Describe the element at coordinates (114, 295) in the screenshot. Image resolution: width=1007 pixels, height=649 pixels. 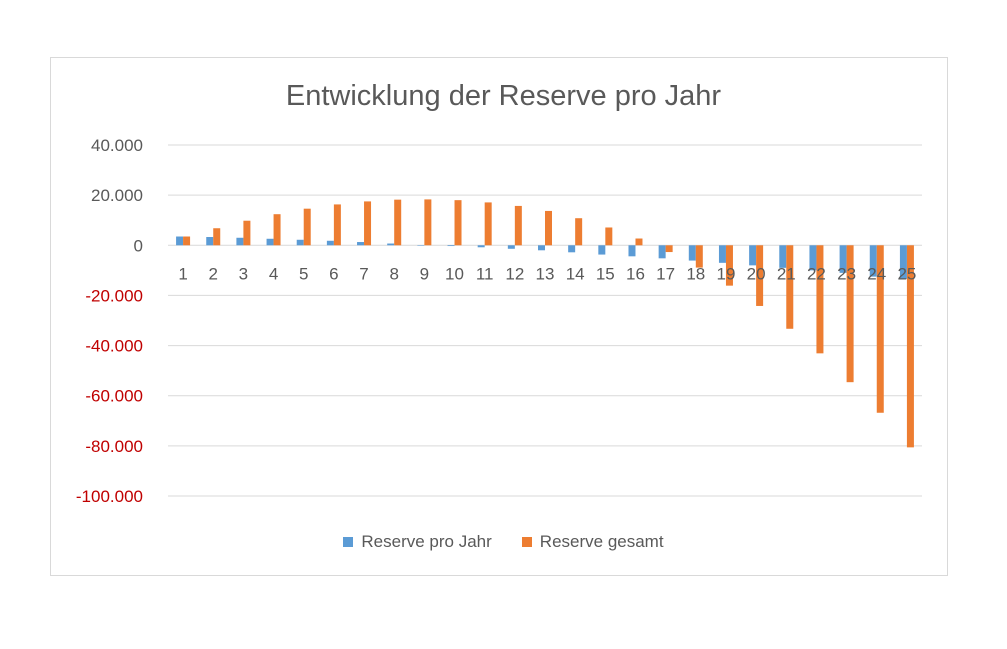
I see `y-tick-label: -20.000` at that location.